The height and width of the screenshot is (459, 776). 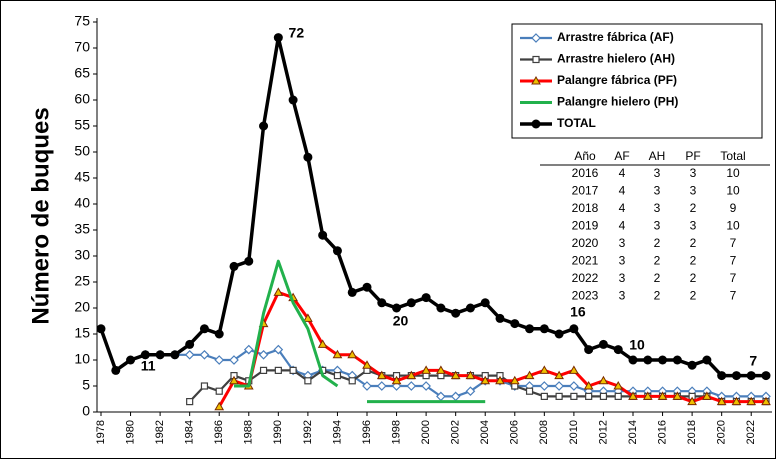 I want to click on x-tick-label: 1986, so click(x=219, y=432).